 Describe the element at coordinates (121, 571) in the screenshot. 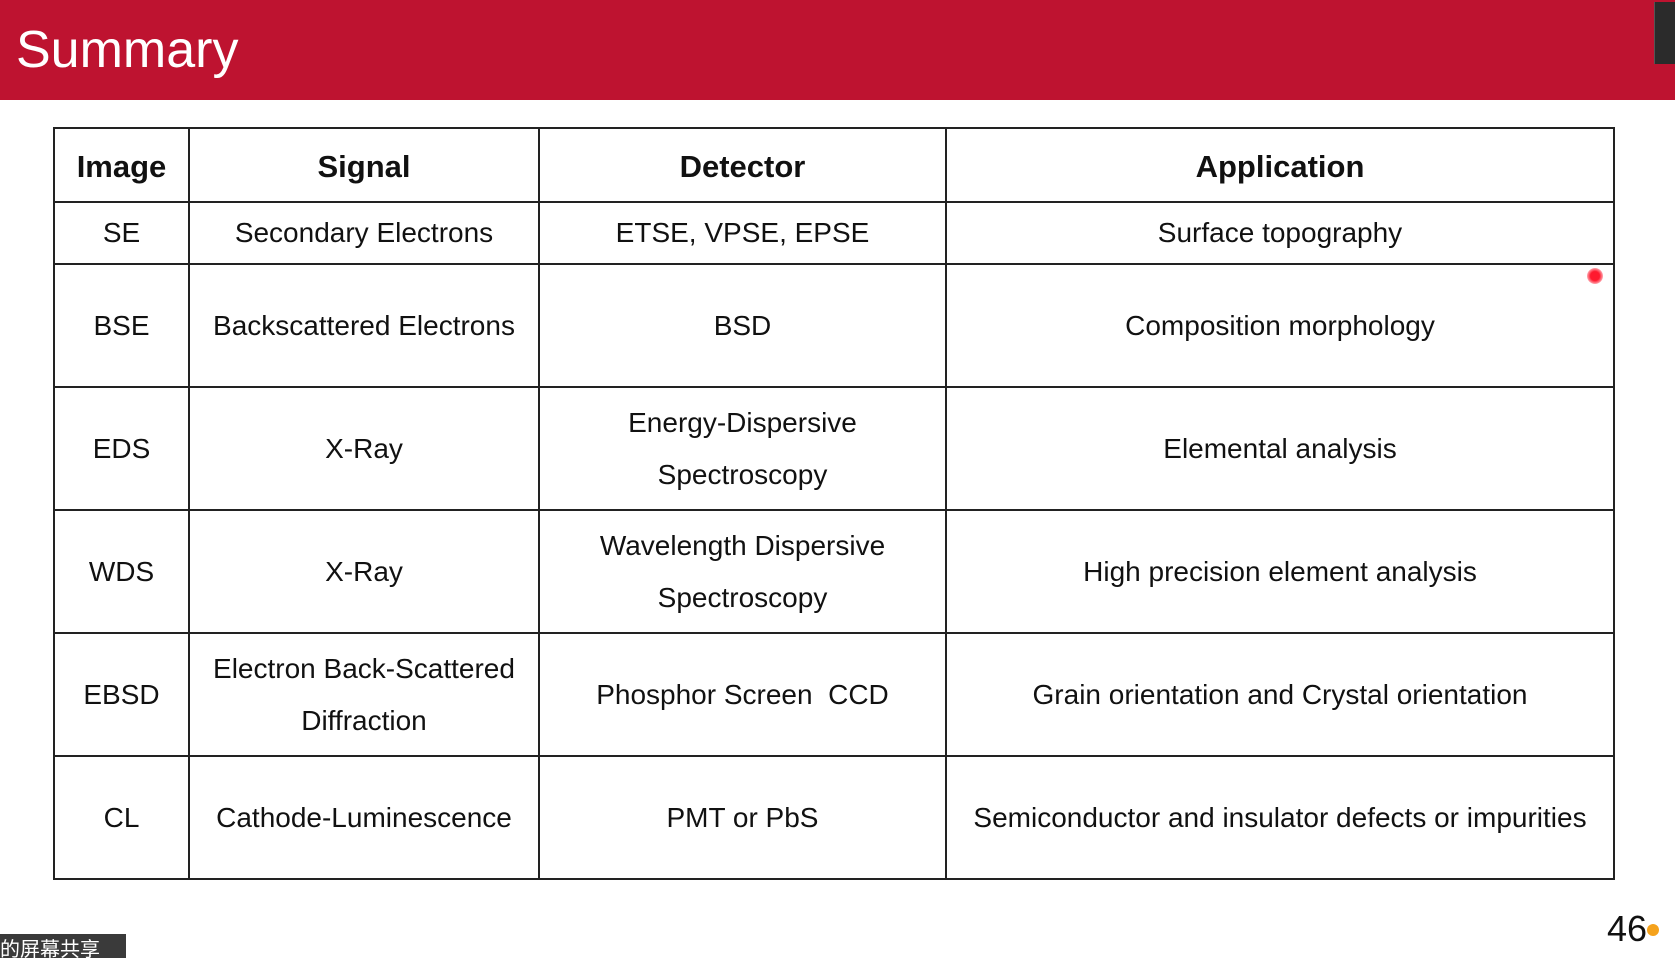

I see `cell-image: WDS` at that location.